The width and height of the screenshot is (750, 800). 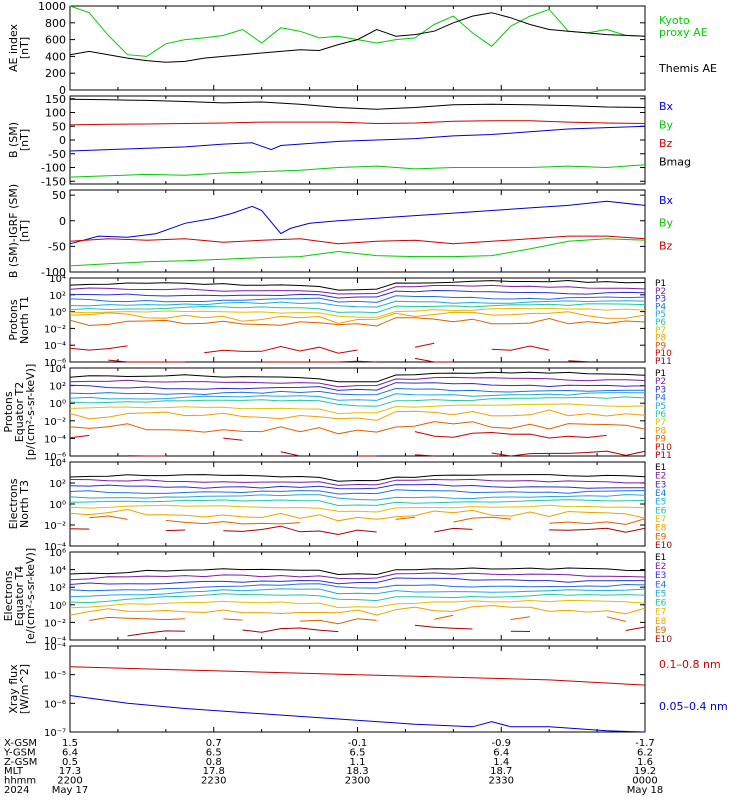 What do you see at coordinates (357, 294) in the screenshot?
I see `series-line-p3` at bounding box center [357, 294].